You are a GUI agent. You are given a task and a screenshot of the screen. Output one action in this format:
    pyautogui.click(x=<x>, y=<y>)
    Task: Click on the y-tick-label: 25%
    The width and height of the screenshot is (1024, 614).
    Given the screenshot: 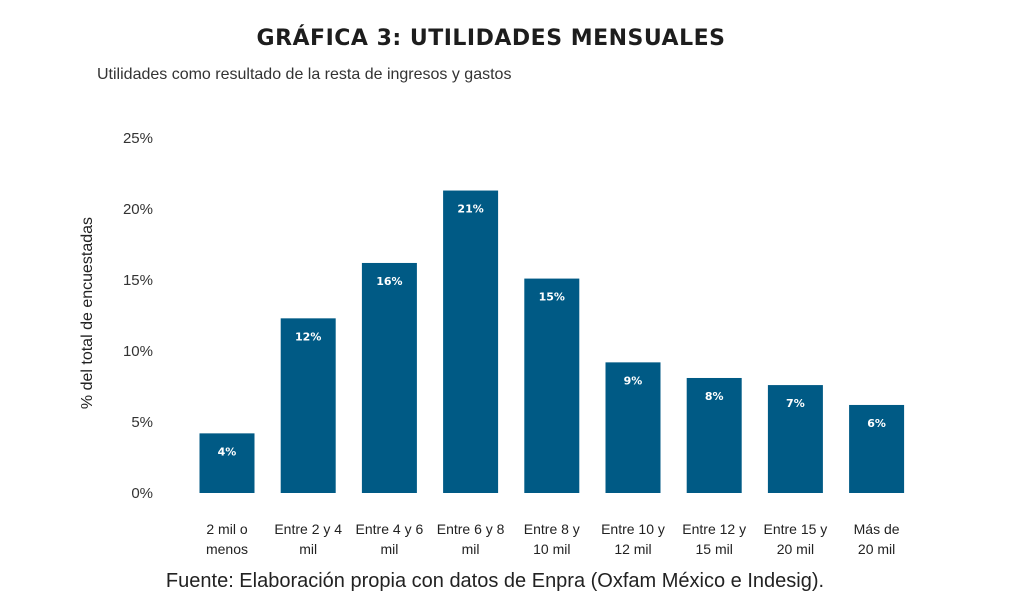 What is the action you would take?
    pyautogui.click(x=138, y=138)
    